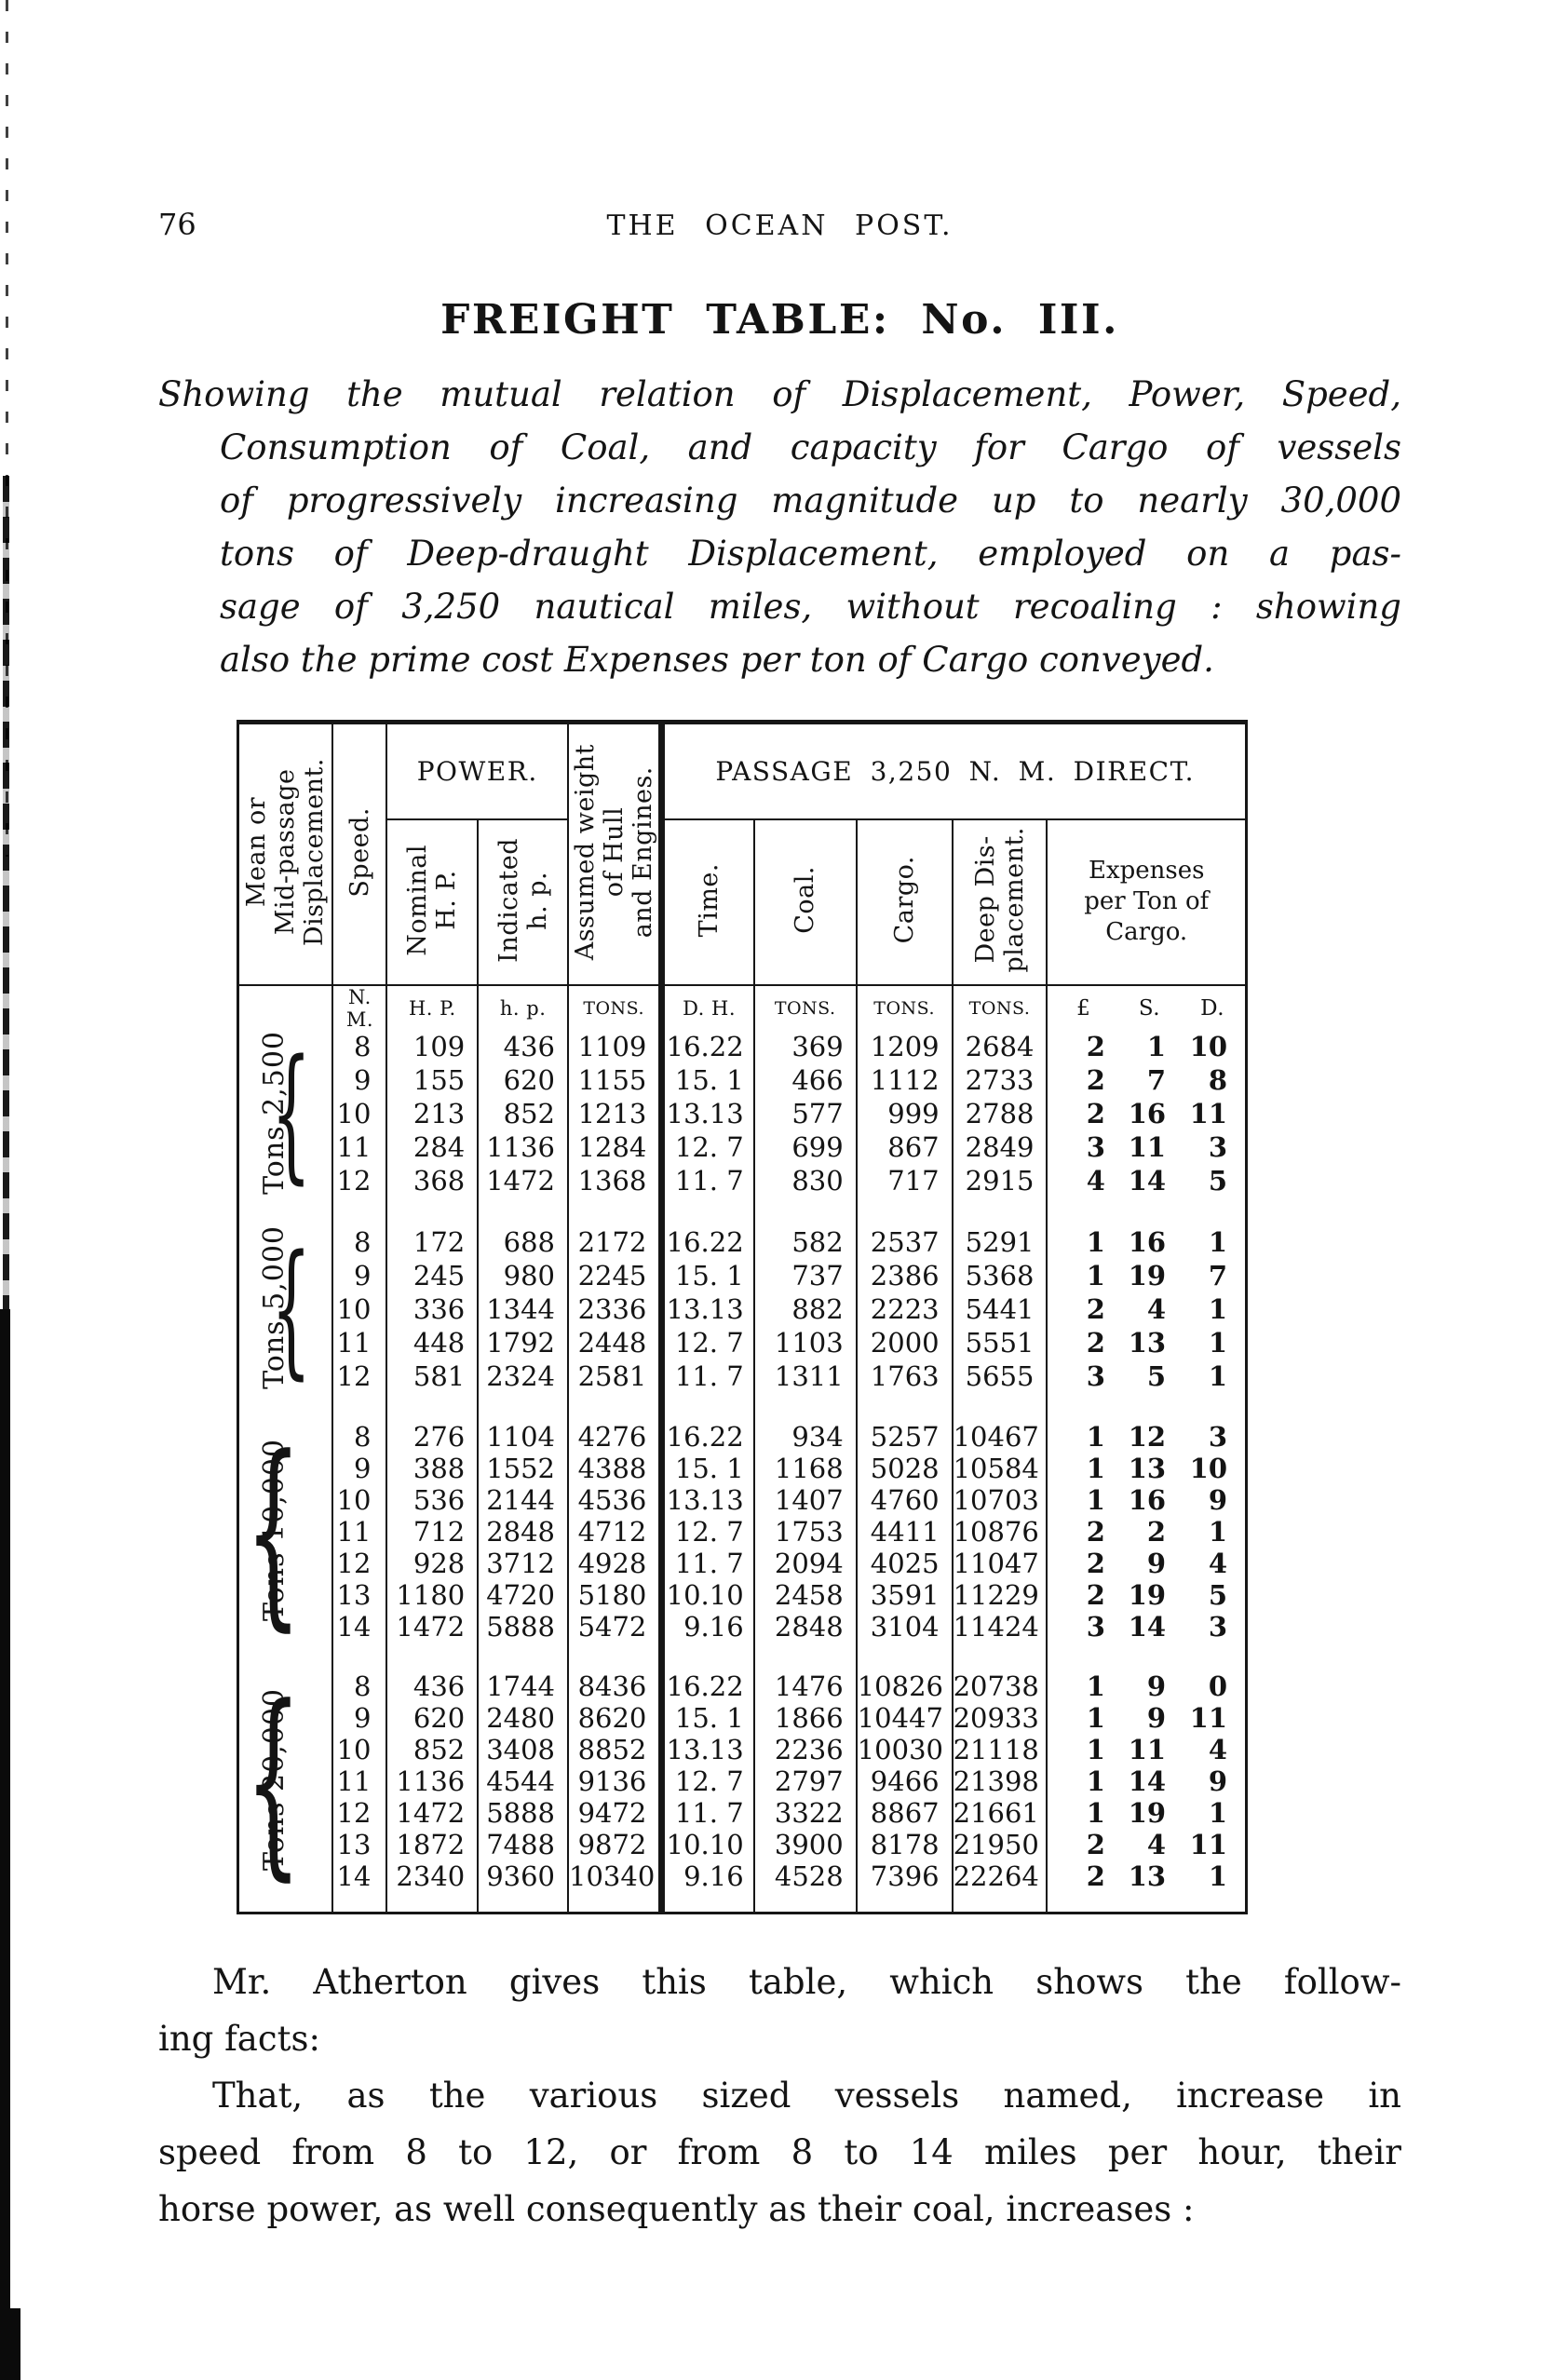  Describe the element at coordinates (614, 1813) in the screenshot. I see `assumed-weight-value: 9472` at that location.